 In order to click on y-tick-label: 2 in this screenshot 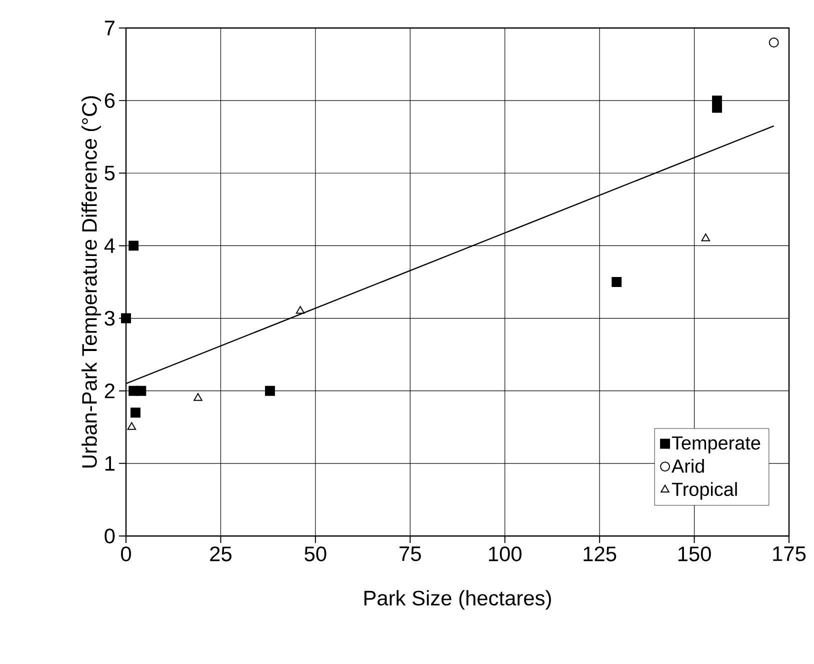, I will do `click(109, 391)`.